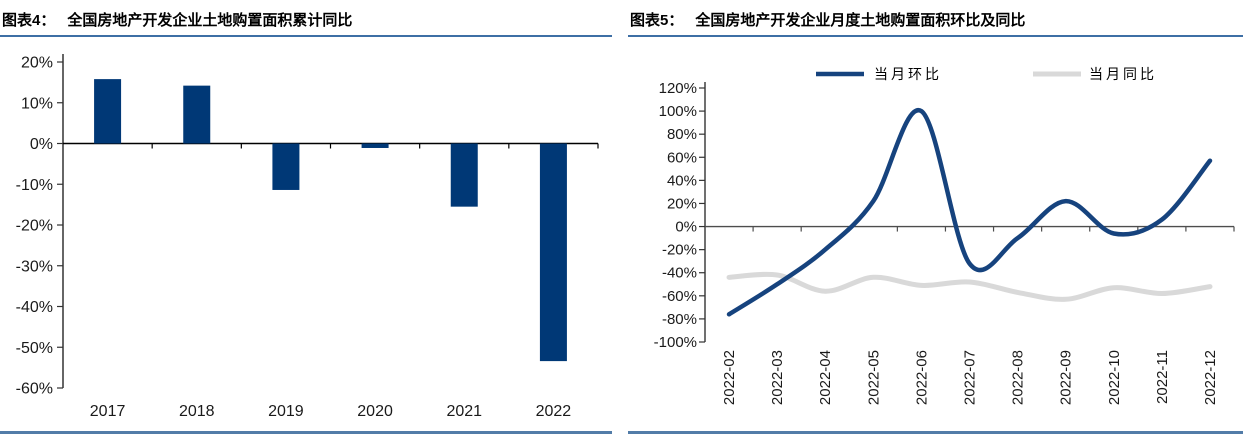 The image size is (1243, 441). What do you see at coordinates (210, 20) in the screenshot?
I see `figure4-title-text: 全国房地产开发企业土地购置面积累计同比` at bounding box center [210, 20].